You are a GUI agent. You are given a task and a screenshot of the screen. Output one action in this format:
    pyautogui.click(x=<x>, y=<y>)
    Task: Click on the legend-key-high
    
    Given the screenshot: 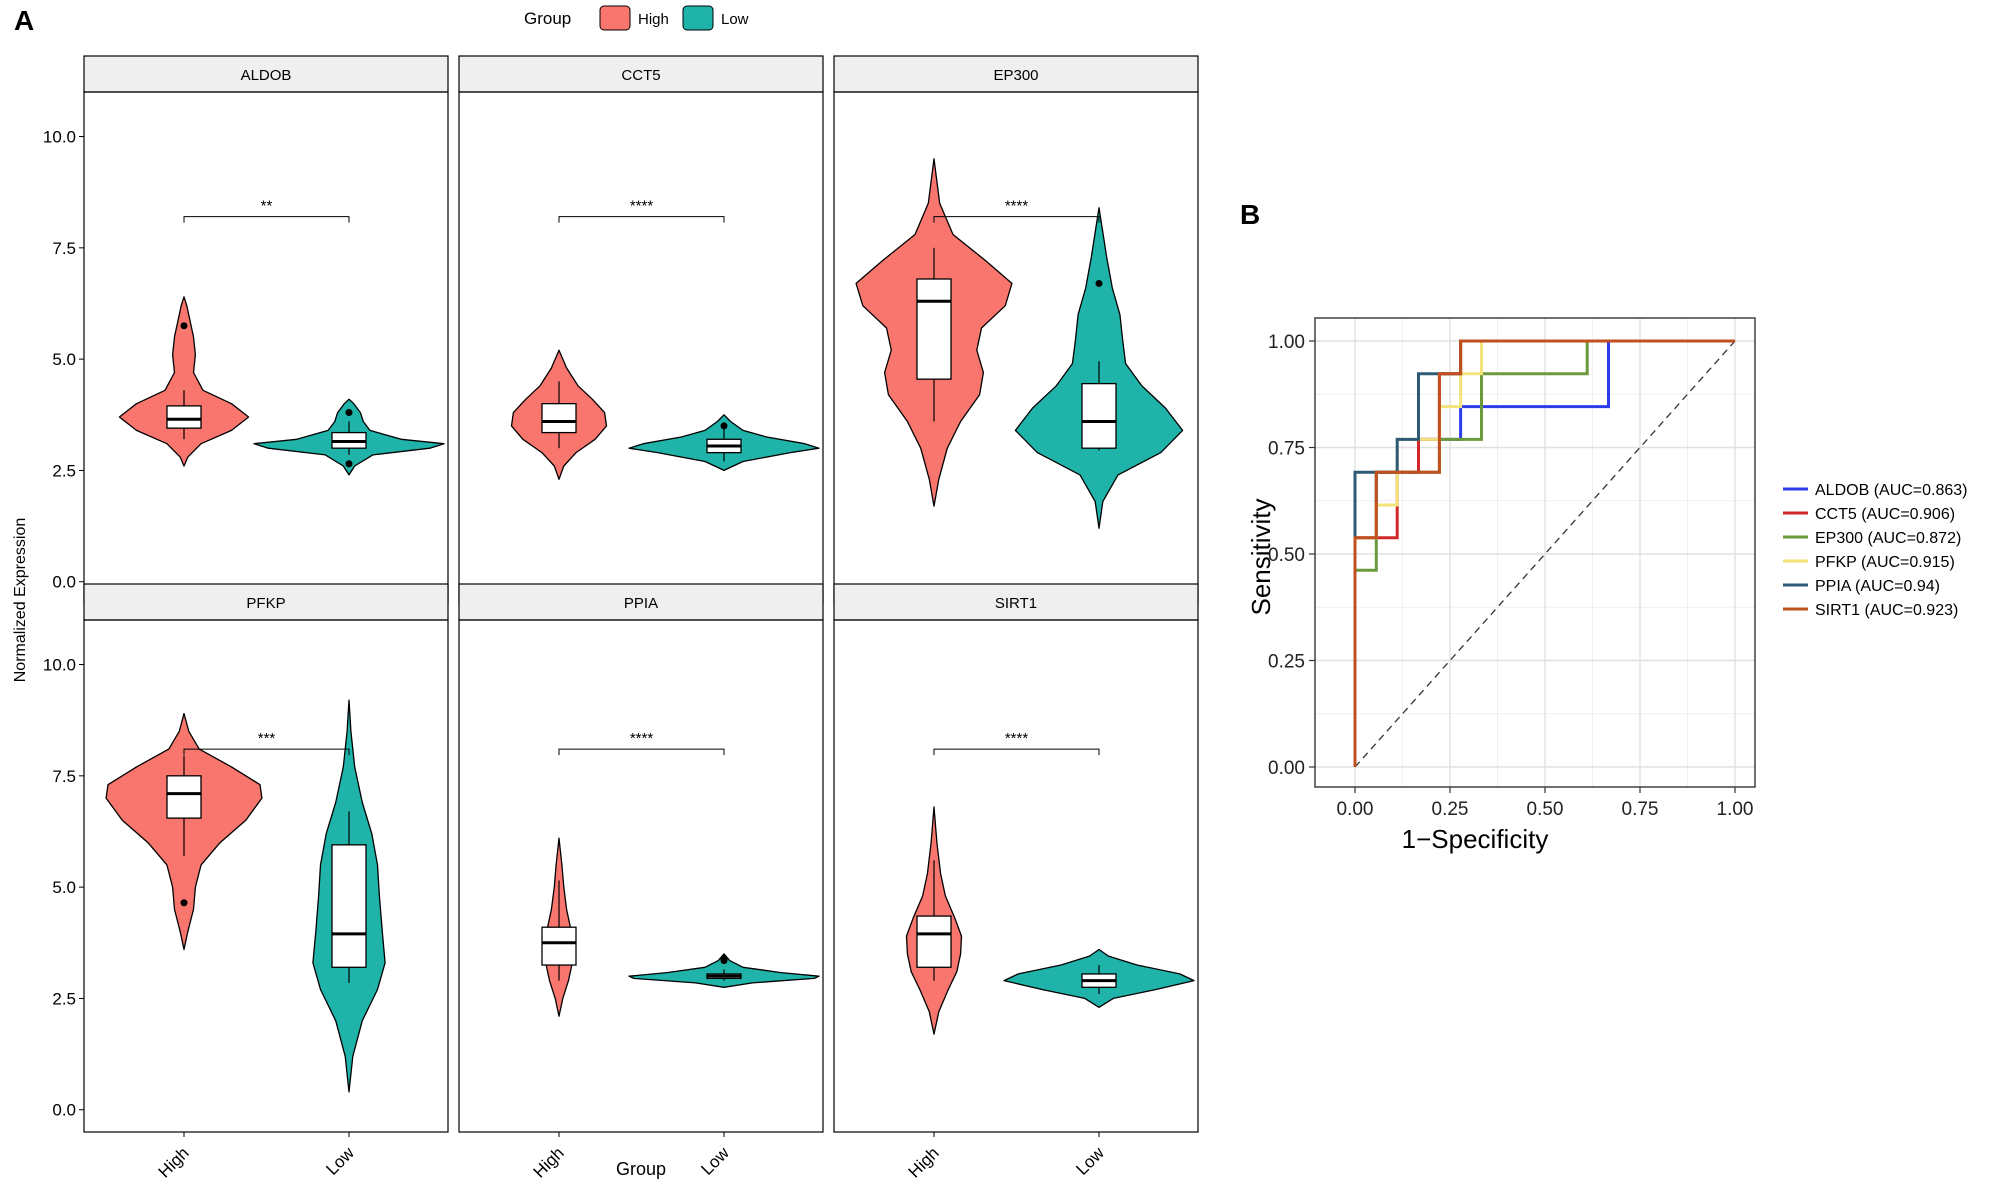 What is the action you would take?
    pyautogui.click(x=615, y=18)
    